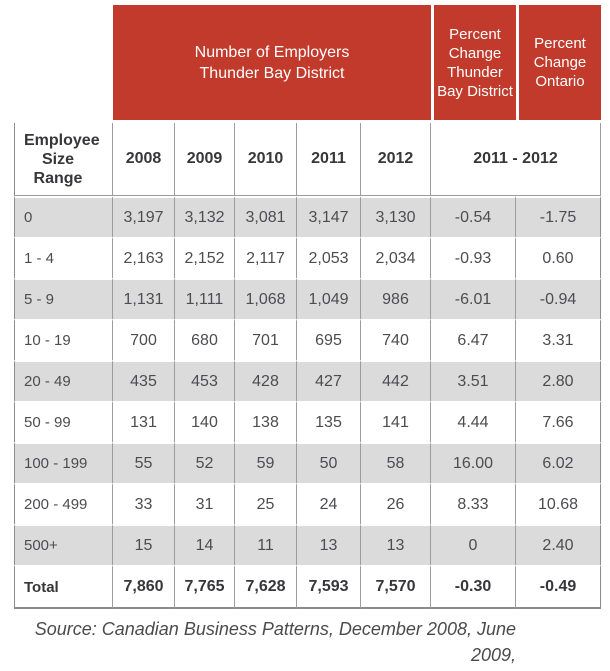  What do you see at coordinates (396, 380) in the screenshot?
I see `table-cell: 442` at bounding box center [396, 380].